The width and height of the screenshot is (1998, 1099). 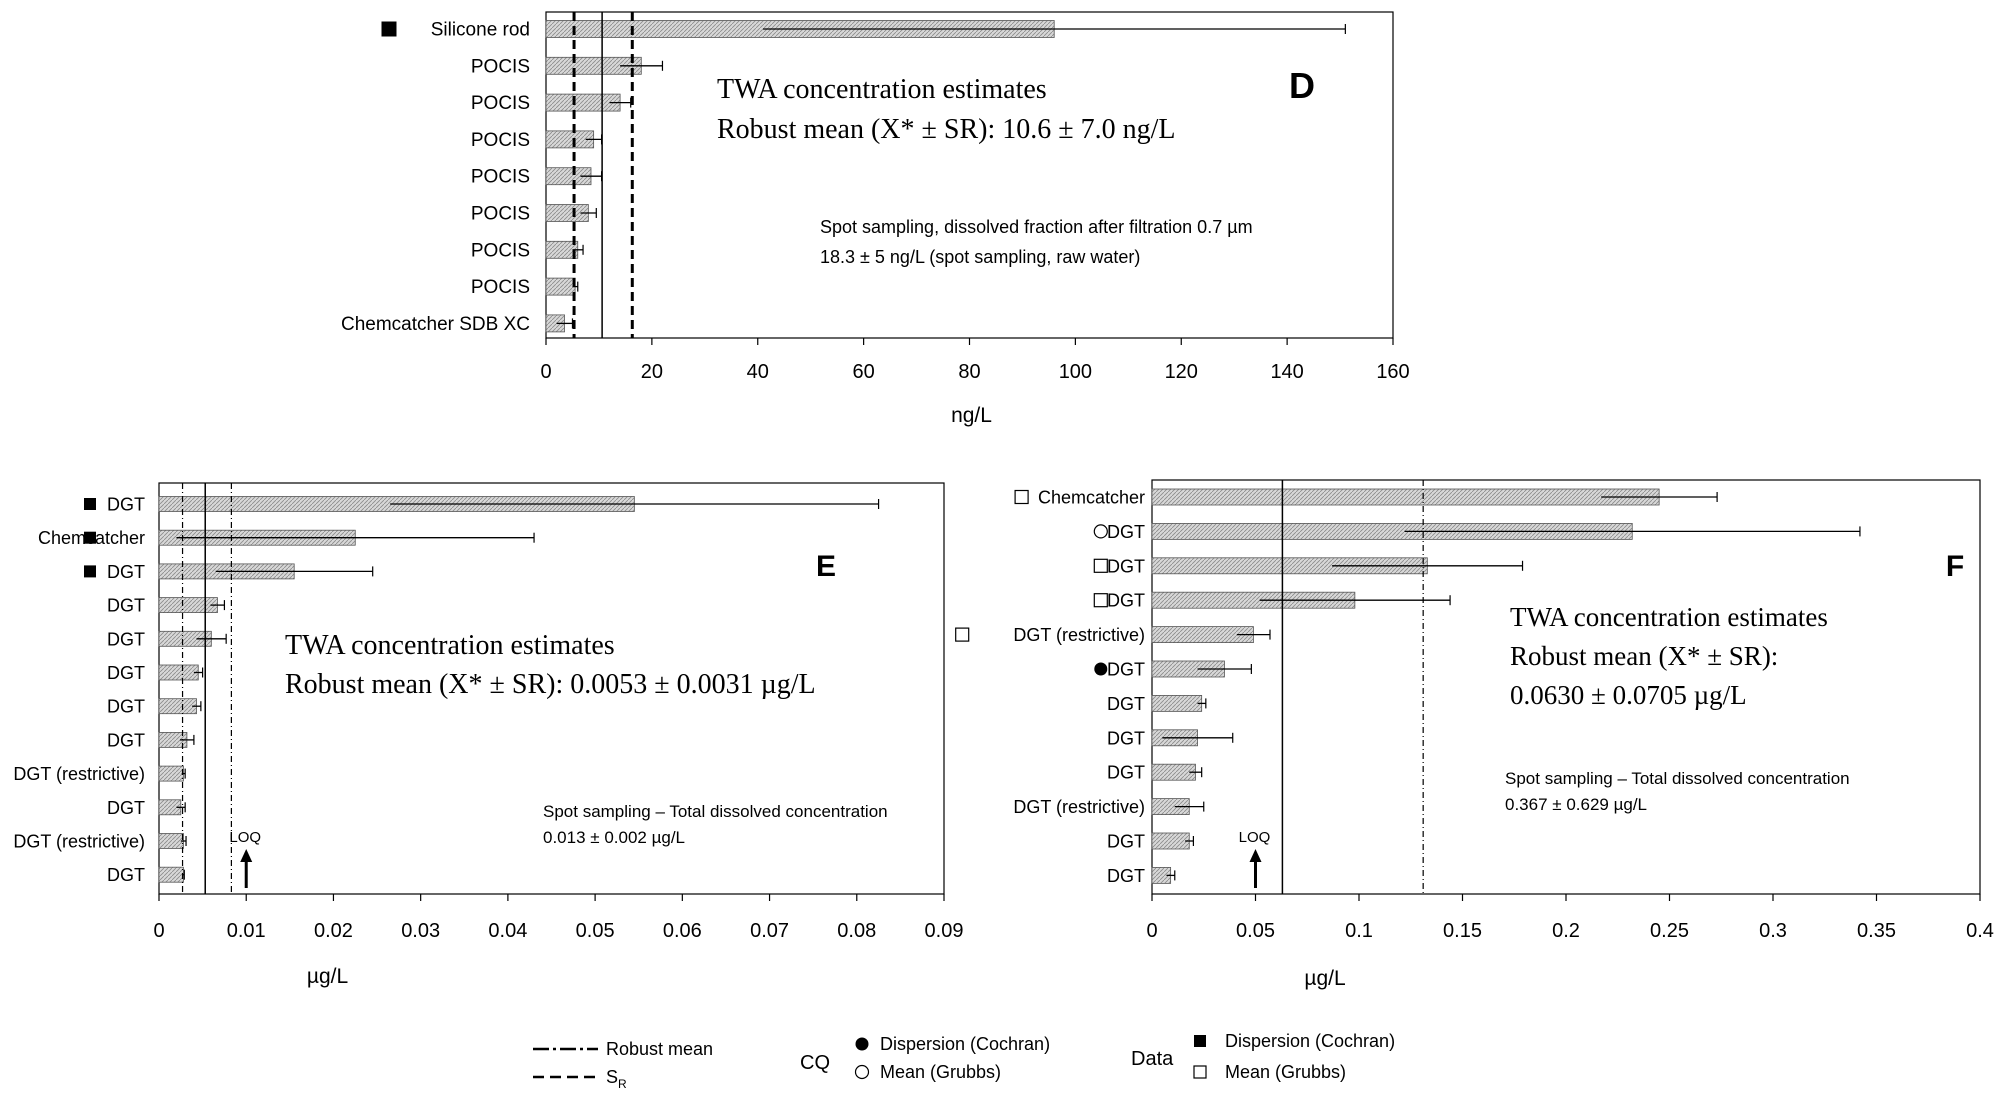 What do you see at coordinates (333, 931) in the screenshot?
I see `x-tick-label: 0.02` at bounding box center [333, 931].